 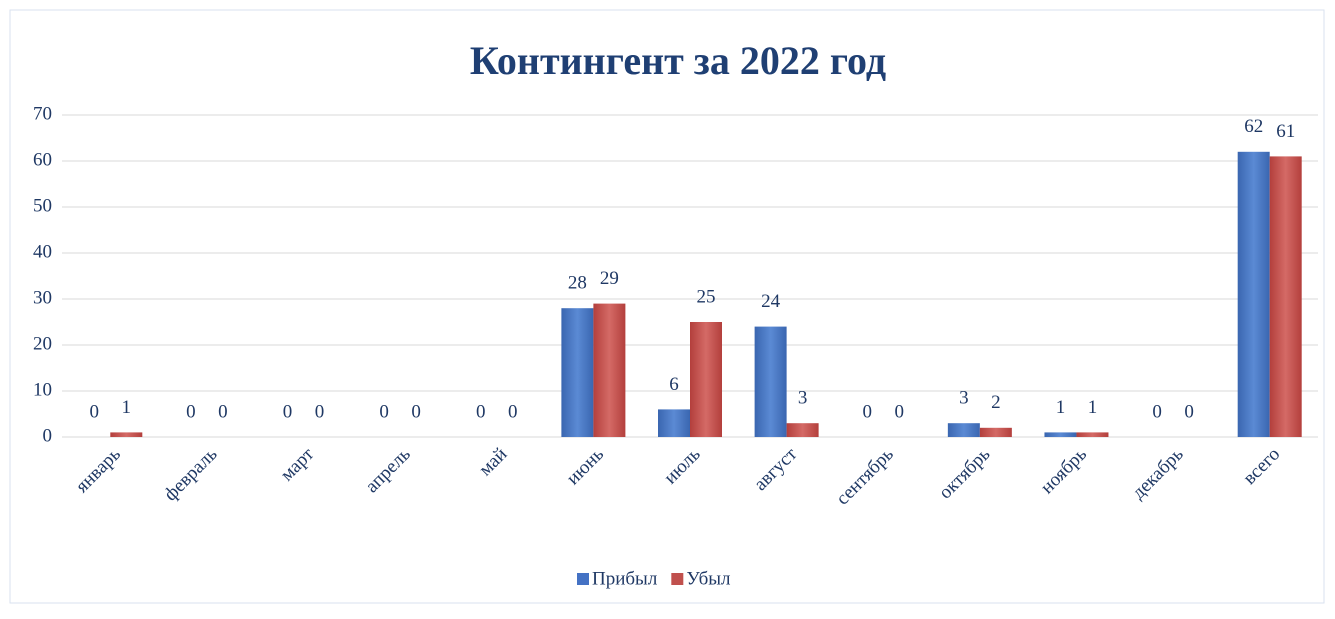 What do you see at coordinates (42, 205) in the screenshot?
I see `y-tick-label: 50` at bounding box center [42, 205].